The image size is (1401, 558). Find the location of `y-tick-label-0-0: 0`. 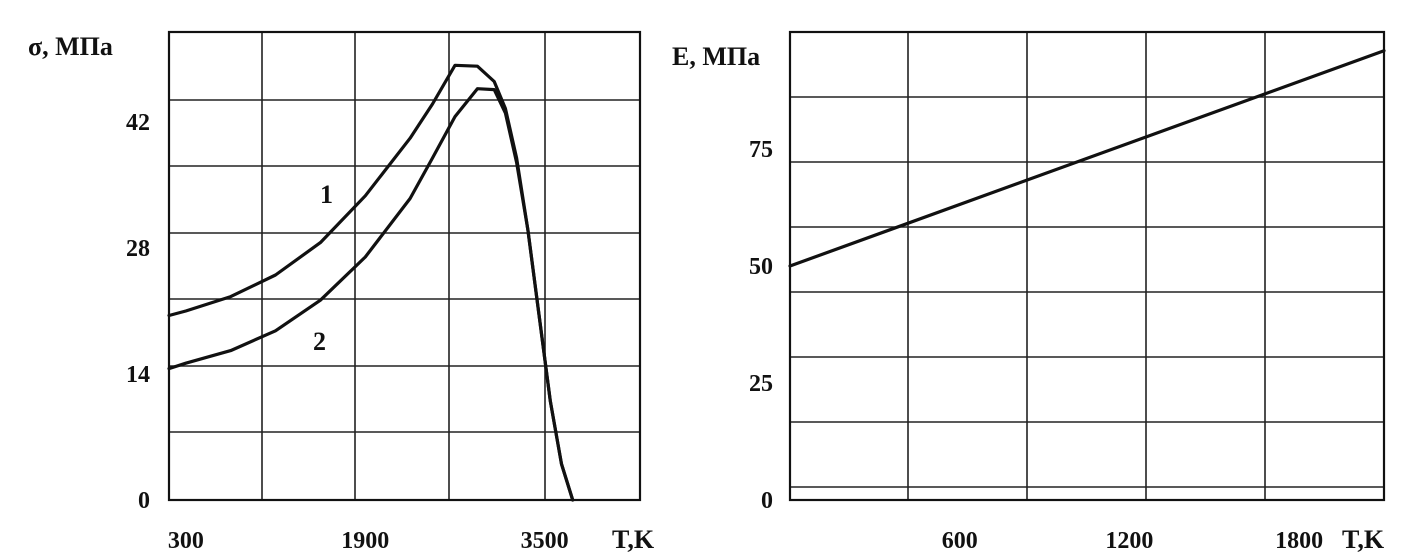

y-tick-label-0-0: 0 is located at coordinates (144, 501).